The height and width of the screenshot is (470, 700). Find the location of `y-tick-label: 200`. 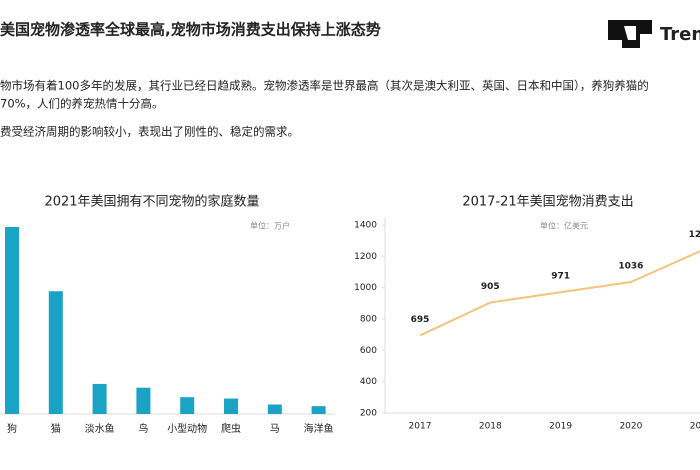

y-tick-label: 200 is located at coordinates (368, 414).